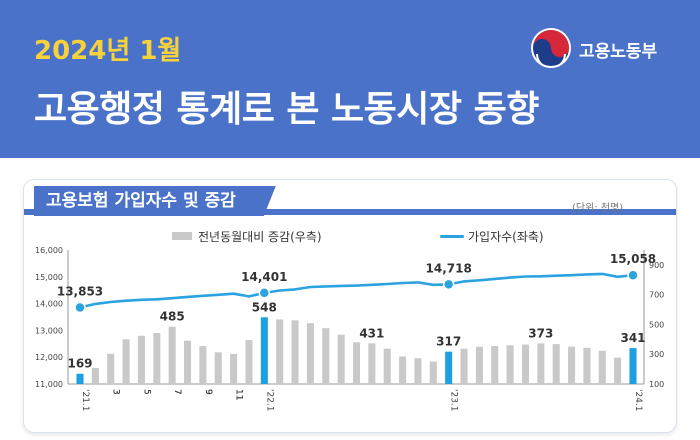  Describe the element at coordinates (264, 277) in the screenshot. I see `line-data-label: 14,401` at that location.